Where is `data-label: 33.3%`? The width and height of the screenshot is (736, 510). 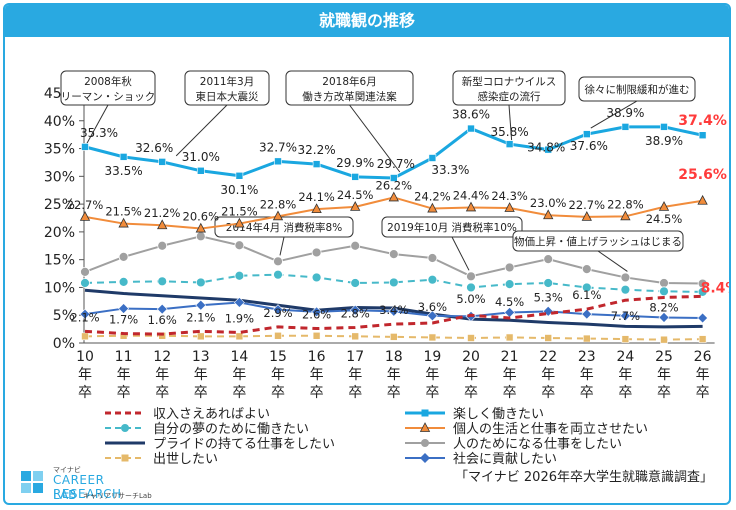 data-label: 33.3% is located at coordinates (450, 170).